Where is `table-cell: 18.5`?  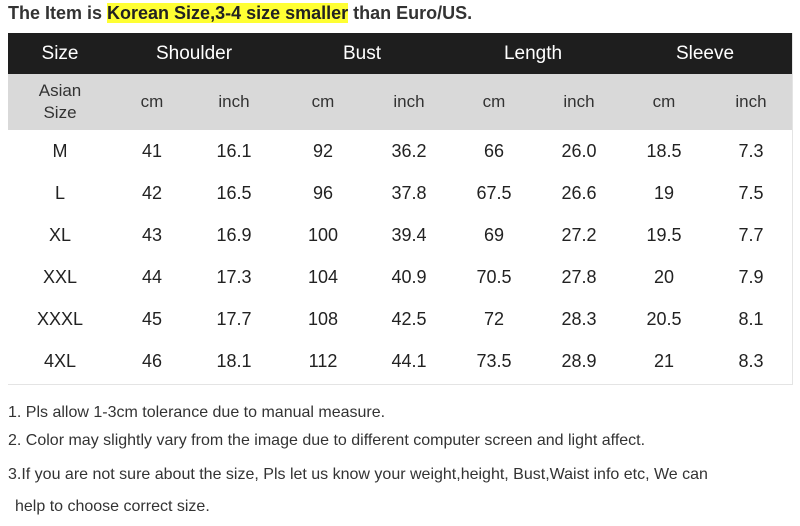 table-cell: 18.5 is located at coordinates (664, 150).